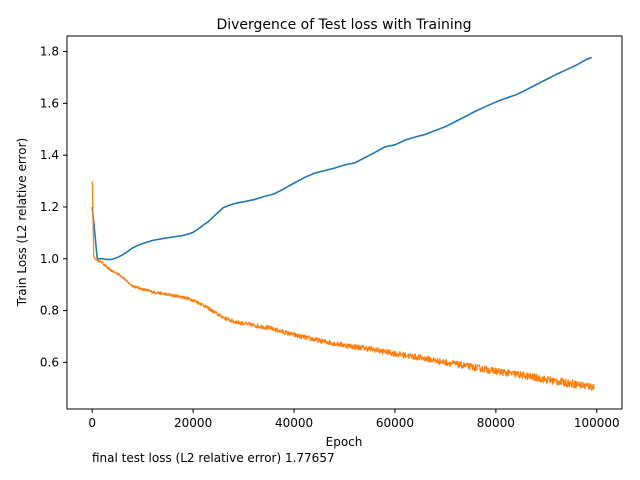  Describe the element at coordinates (344, 442) in the screenshot. I see `x-axis-label: Epoch` at that location.